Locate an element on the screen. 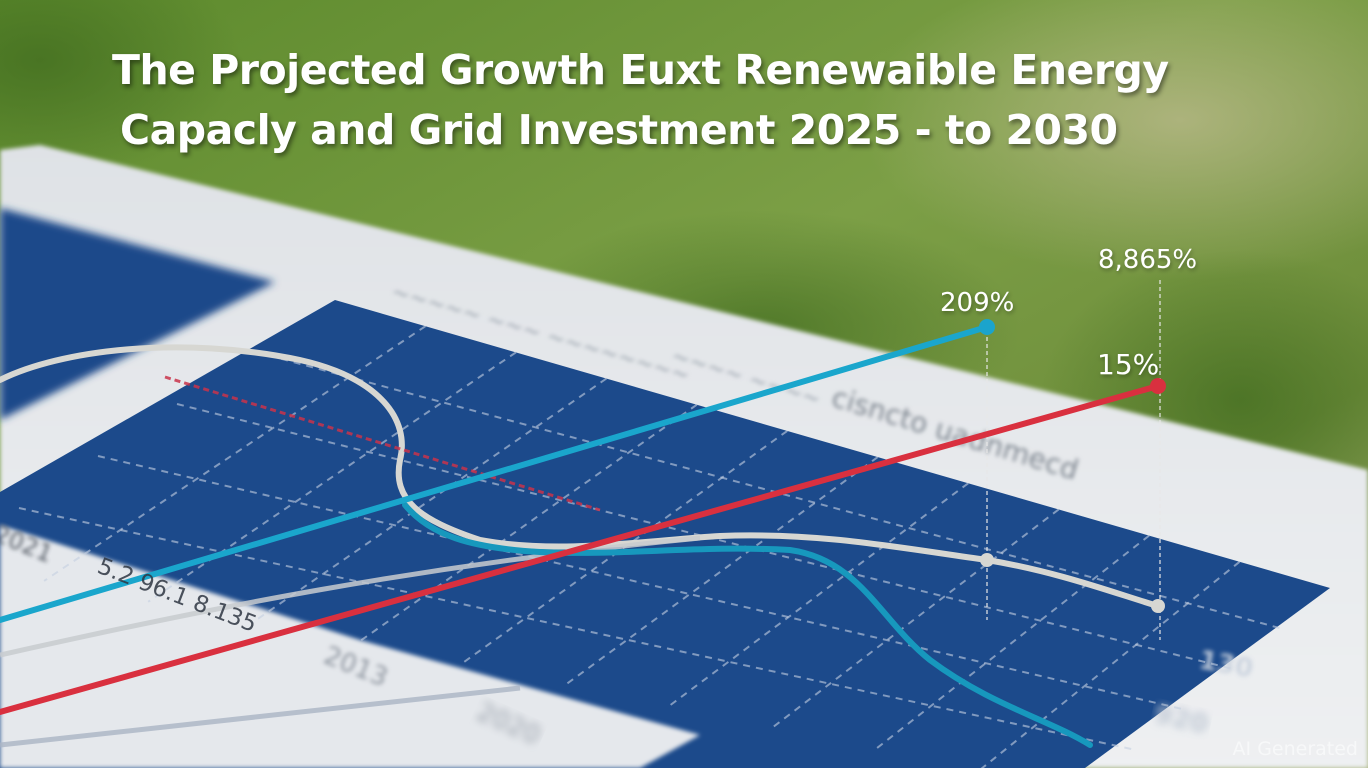  watermark: AI Generated is located at coordinates (1295, 749).